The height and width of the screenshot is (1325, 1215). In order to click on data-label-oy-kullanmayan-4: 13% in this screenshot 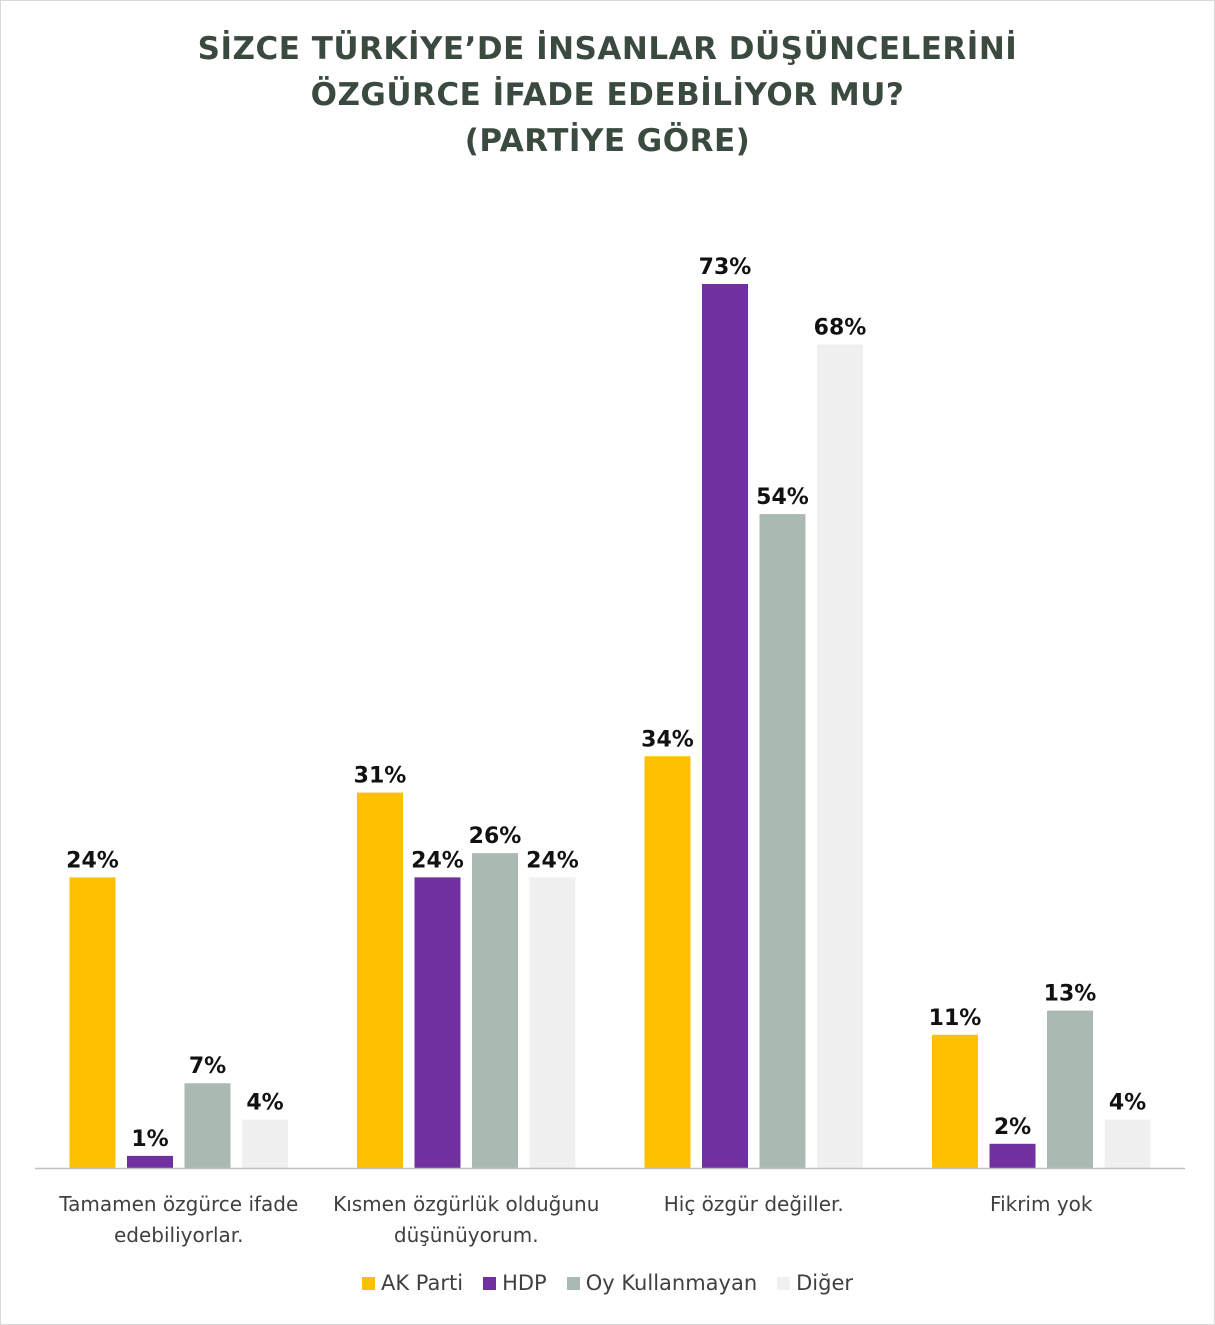, I will do `click(1070, 994)`.